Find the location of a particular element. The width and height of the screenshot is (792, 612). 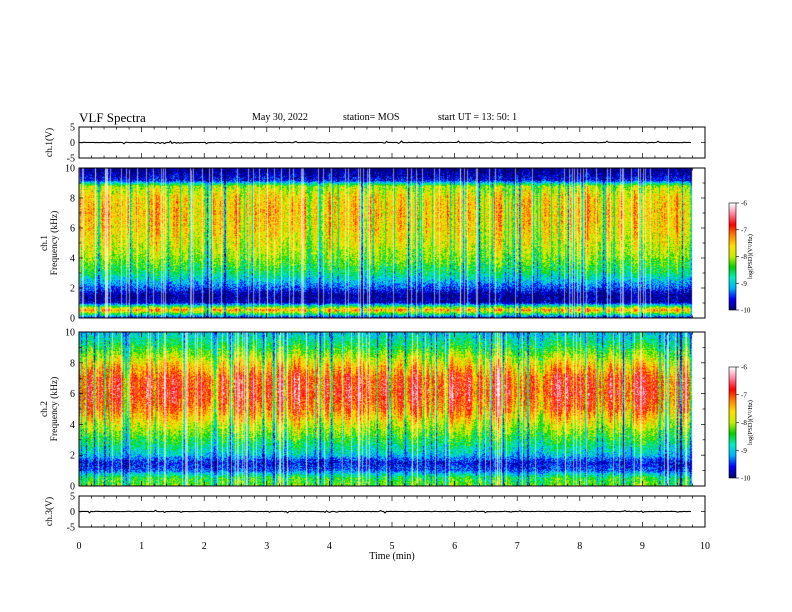

x-tick-label: 4 is located at coordinates (329, 546).